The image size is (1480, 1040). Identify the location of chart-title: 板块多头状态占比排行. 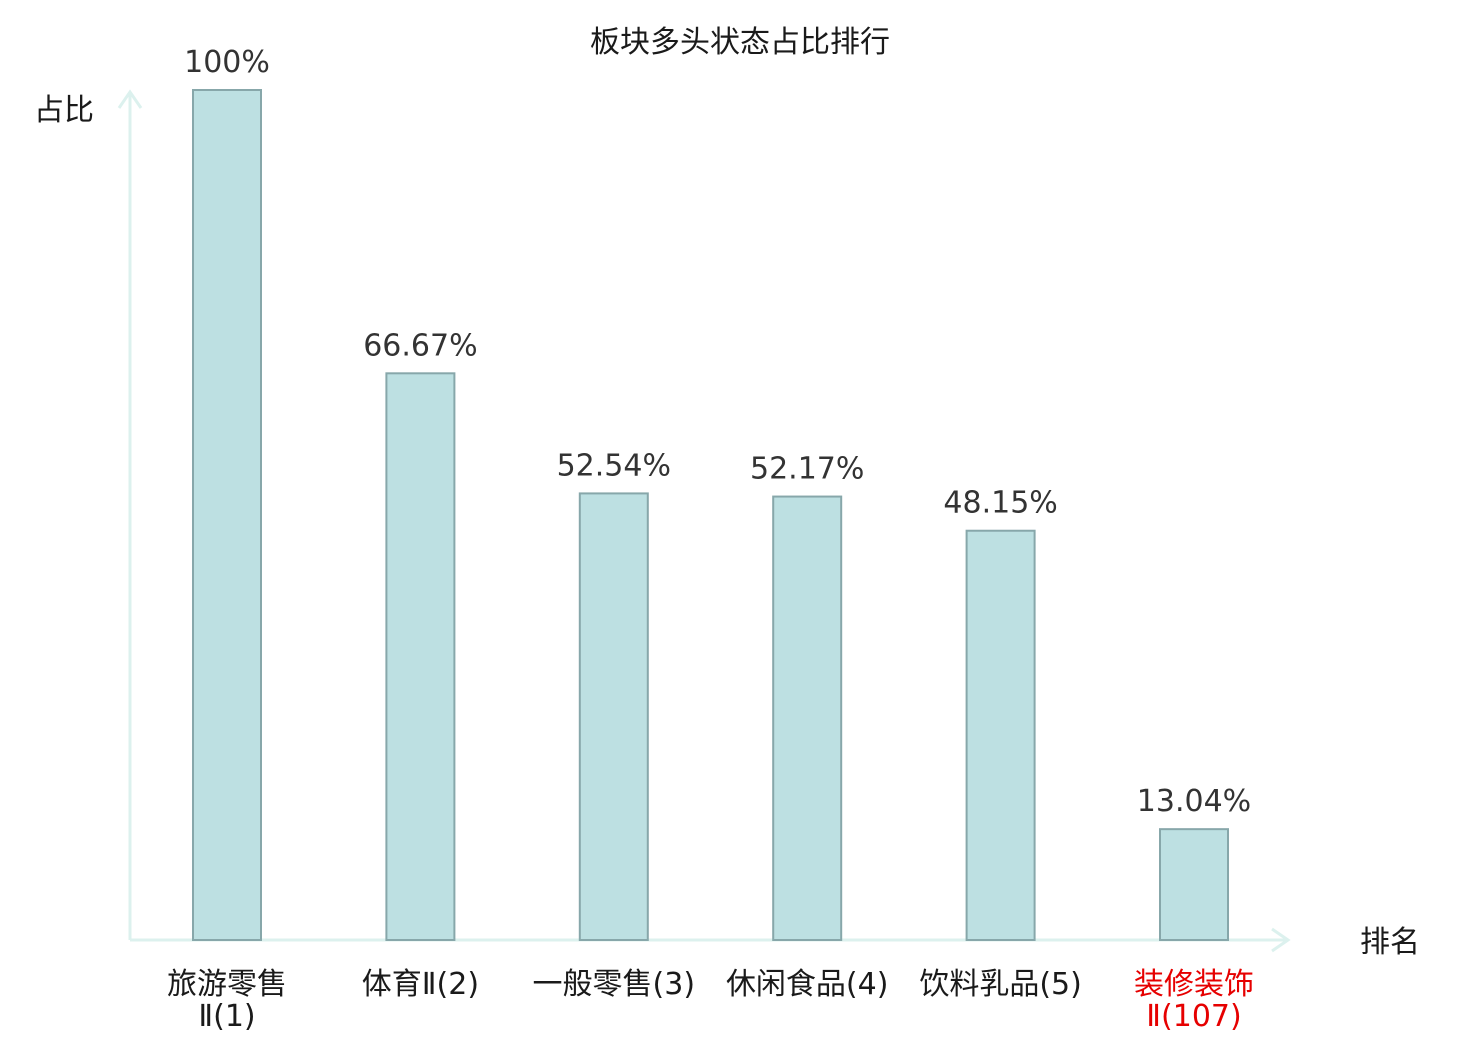
(740, 42).